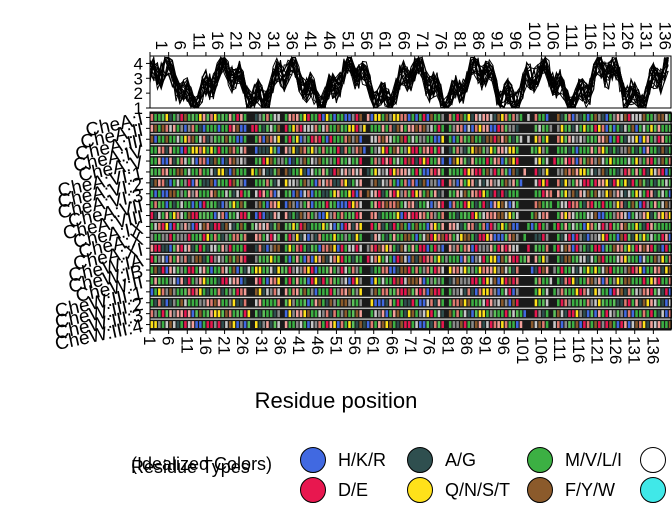 This screenshot has width=672, height=505. I want to click on heatmap-row, so click(411, 215).